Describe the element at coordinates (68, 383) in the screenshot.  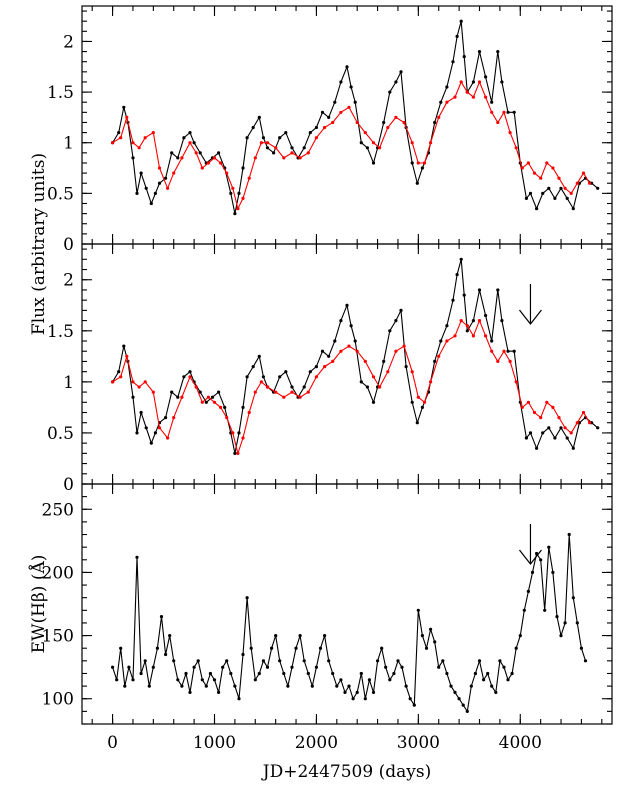
I see `middle-ytick-label: 1` at that location.